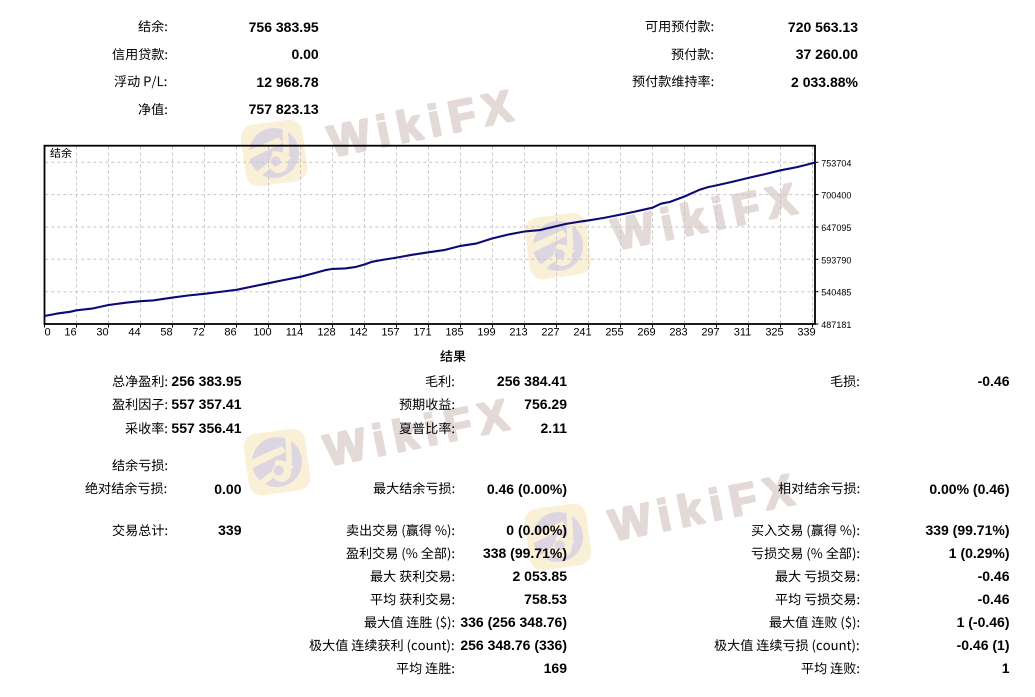  I want to click on svg-text: 114, so click(295, 333).